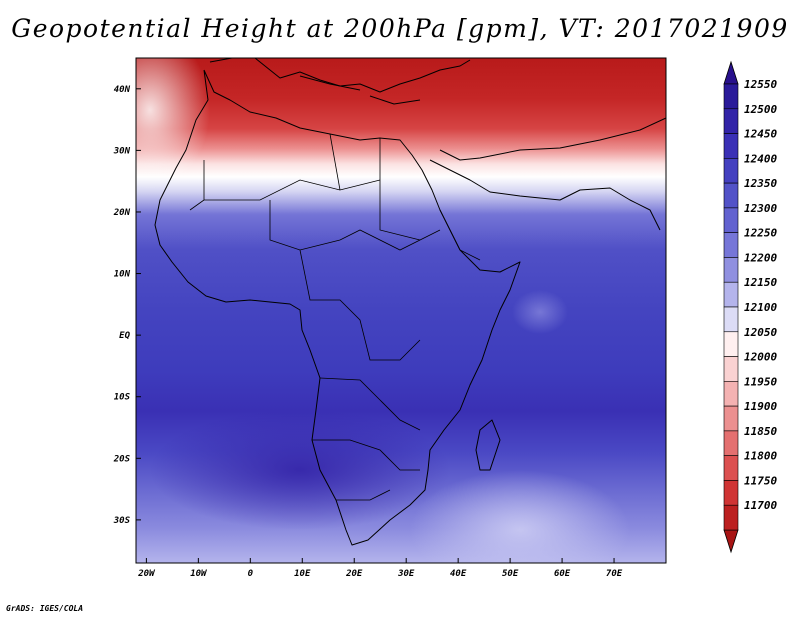  What do you see at coordinates (760, 233) in the screenshot?
I see `colorbar-label: 12250` at bounding box center [760, 233].